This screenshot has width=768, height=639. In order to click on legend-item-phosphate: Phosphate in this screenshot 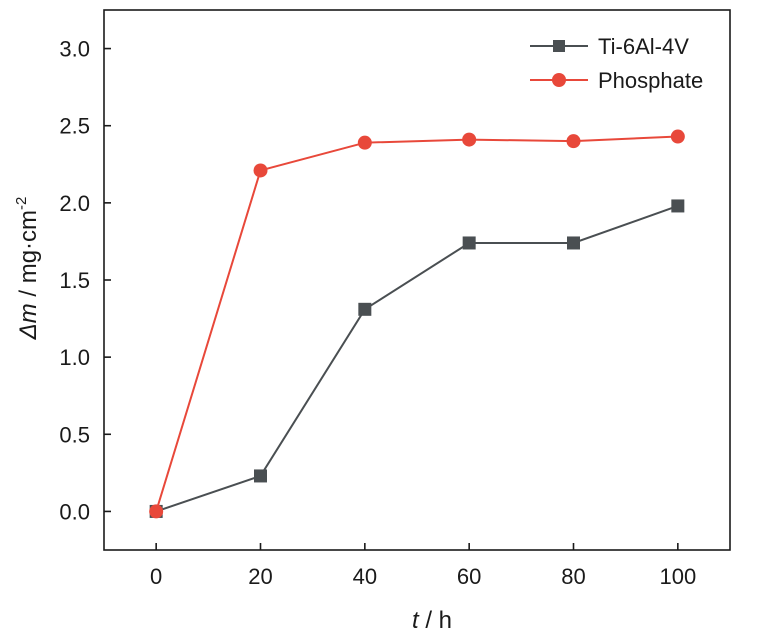, I will do `click(616, 80)`.